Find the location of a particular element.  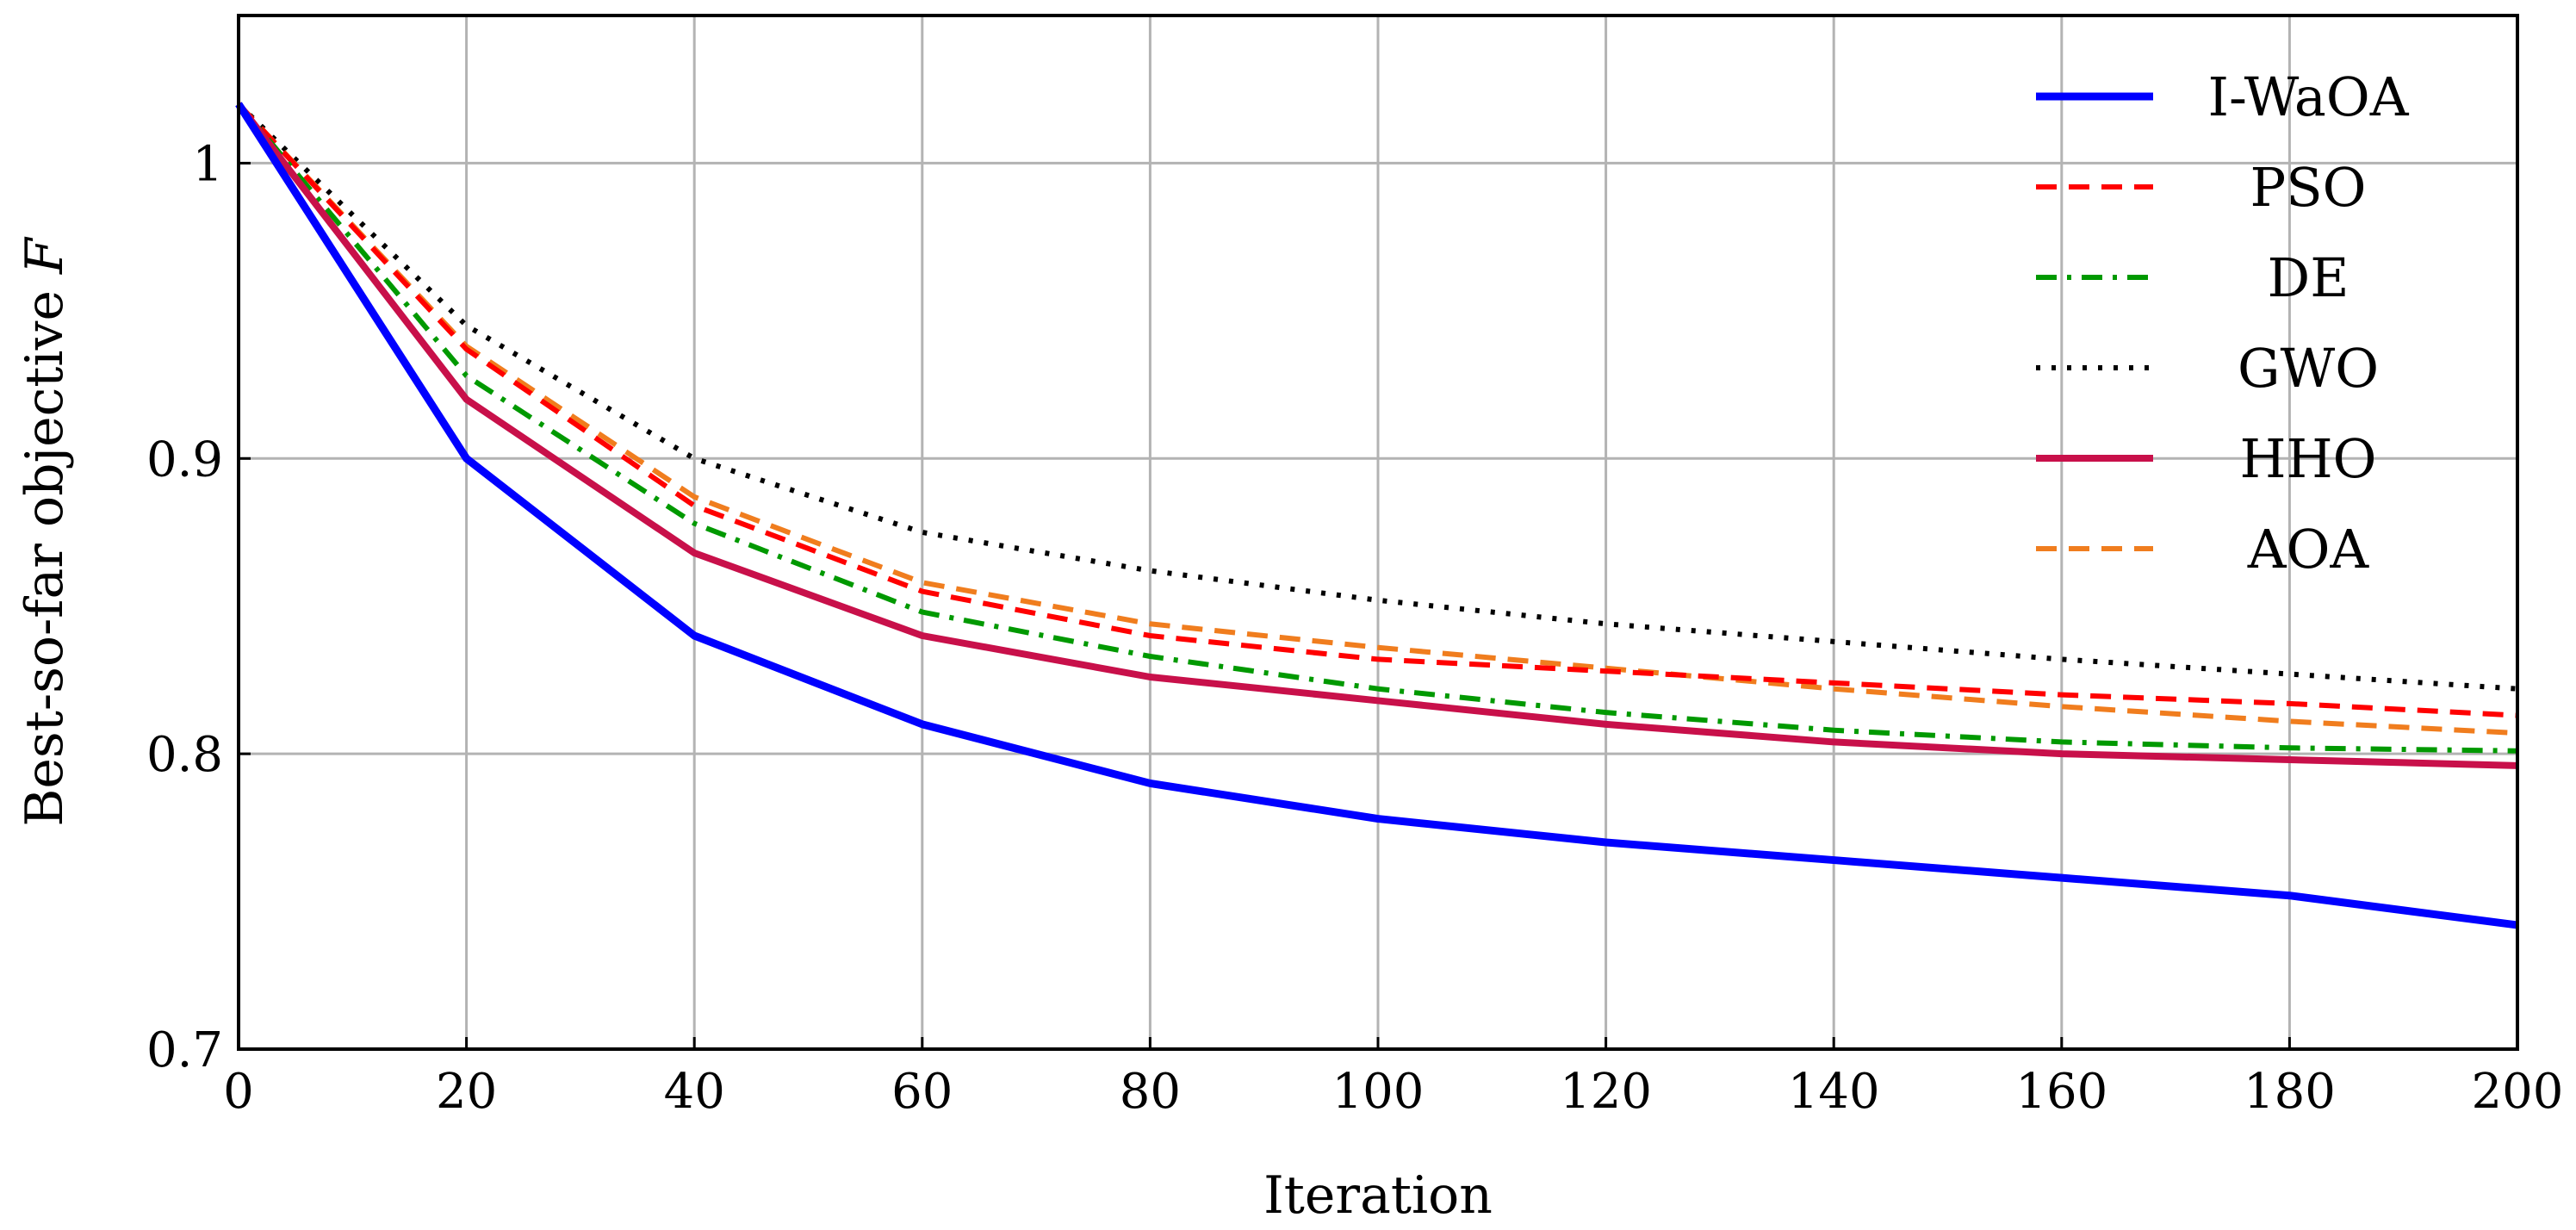

legend-label: DE is located at coordinates (2309, 277).